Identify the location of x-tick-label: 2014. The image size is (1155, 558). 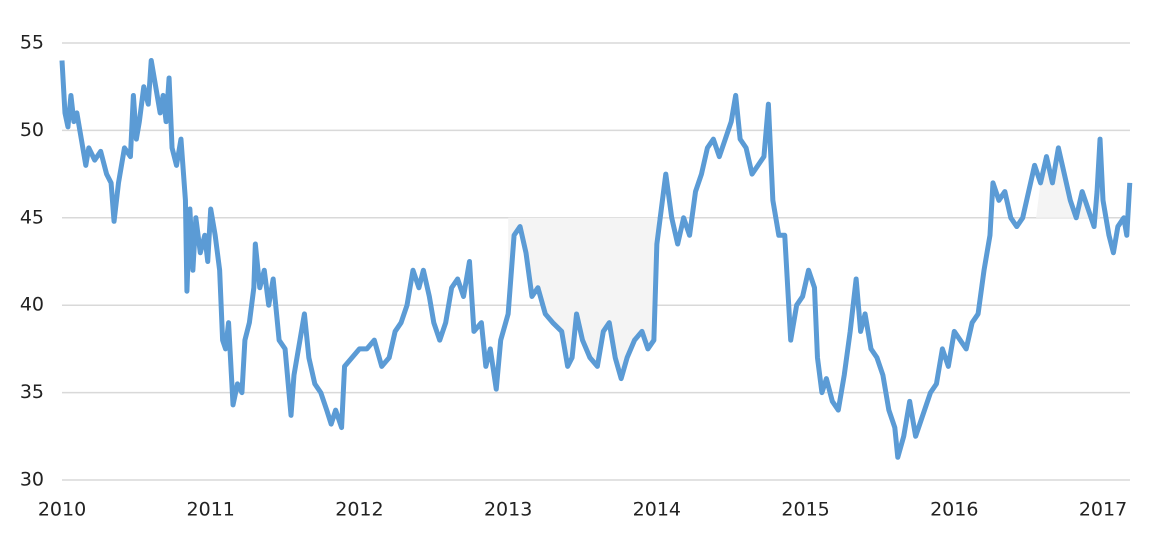
(657, 510).